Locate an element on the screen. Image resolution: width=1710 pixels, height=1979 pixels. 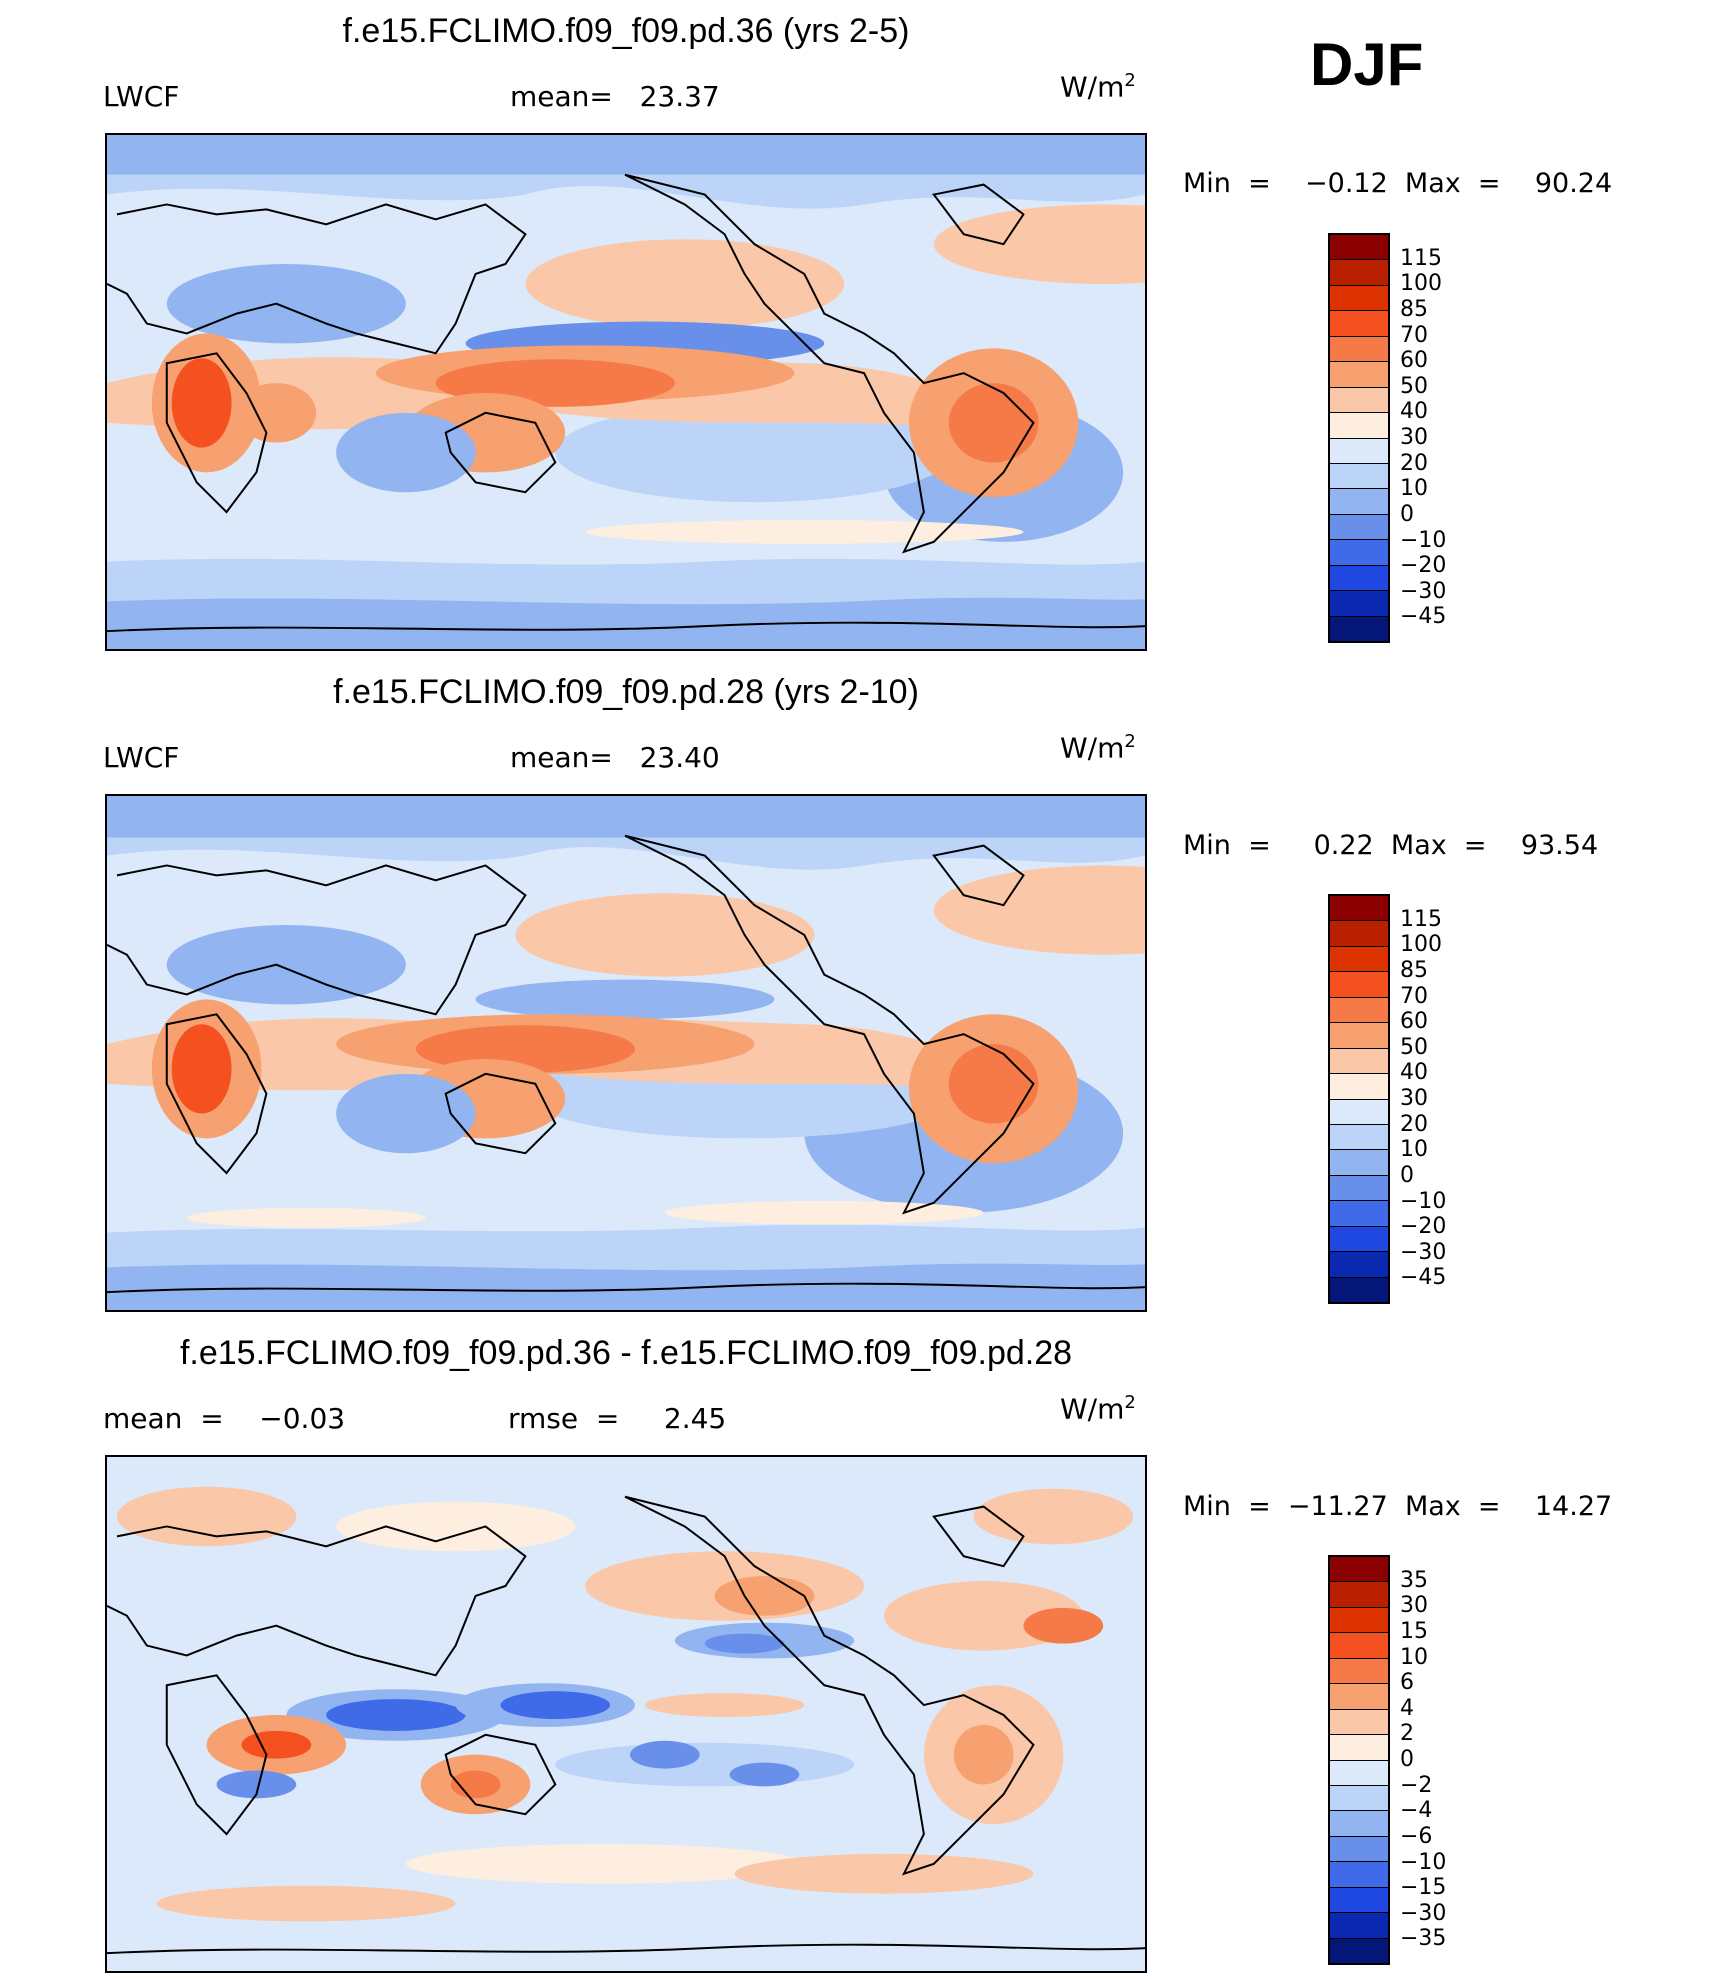
panel2-units-label: W/m2 is located at coordinates (1098, 748).